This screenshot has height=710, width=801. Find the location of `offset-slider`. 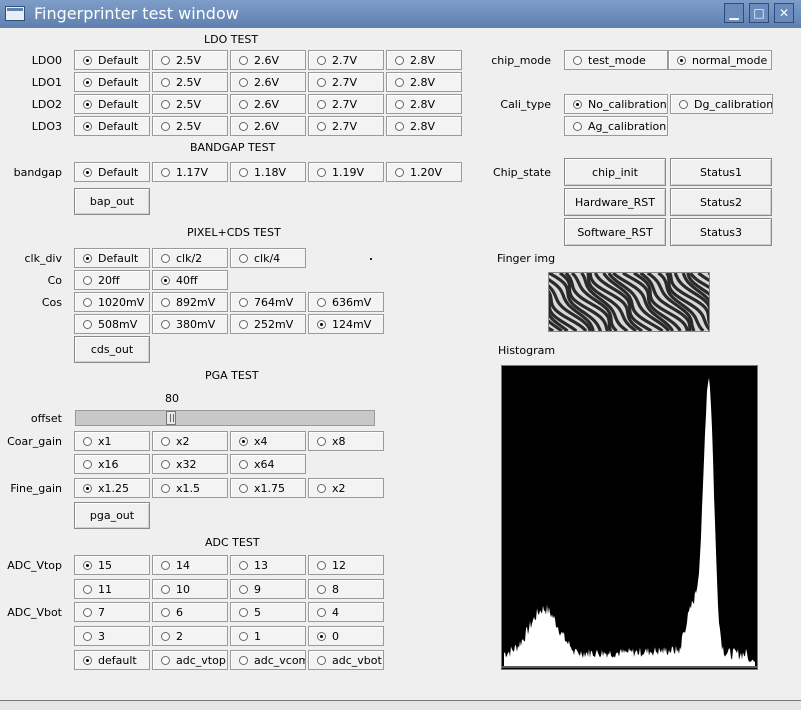

offset-slider is located at coordinates (225, 418).